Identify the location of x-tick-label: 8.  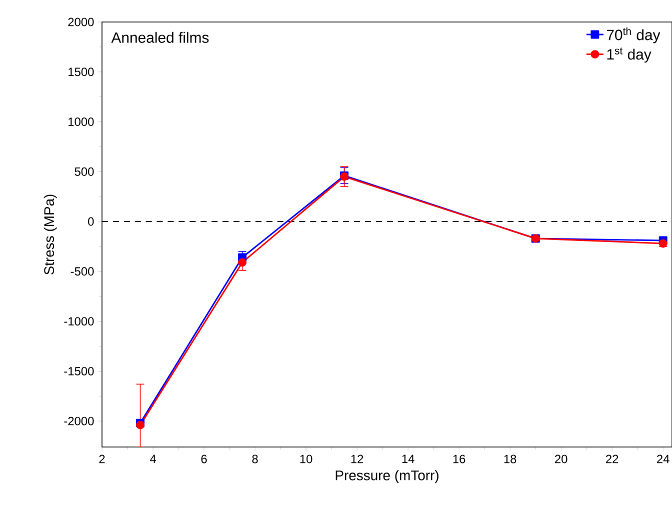
(255, 459).